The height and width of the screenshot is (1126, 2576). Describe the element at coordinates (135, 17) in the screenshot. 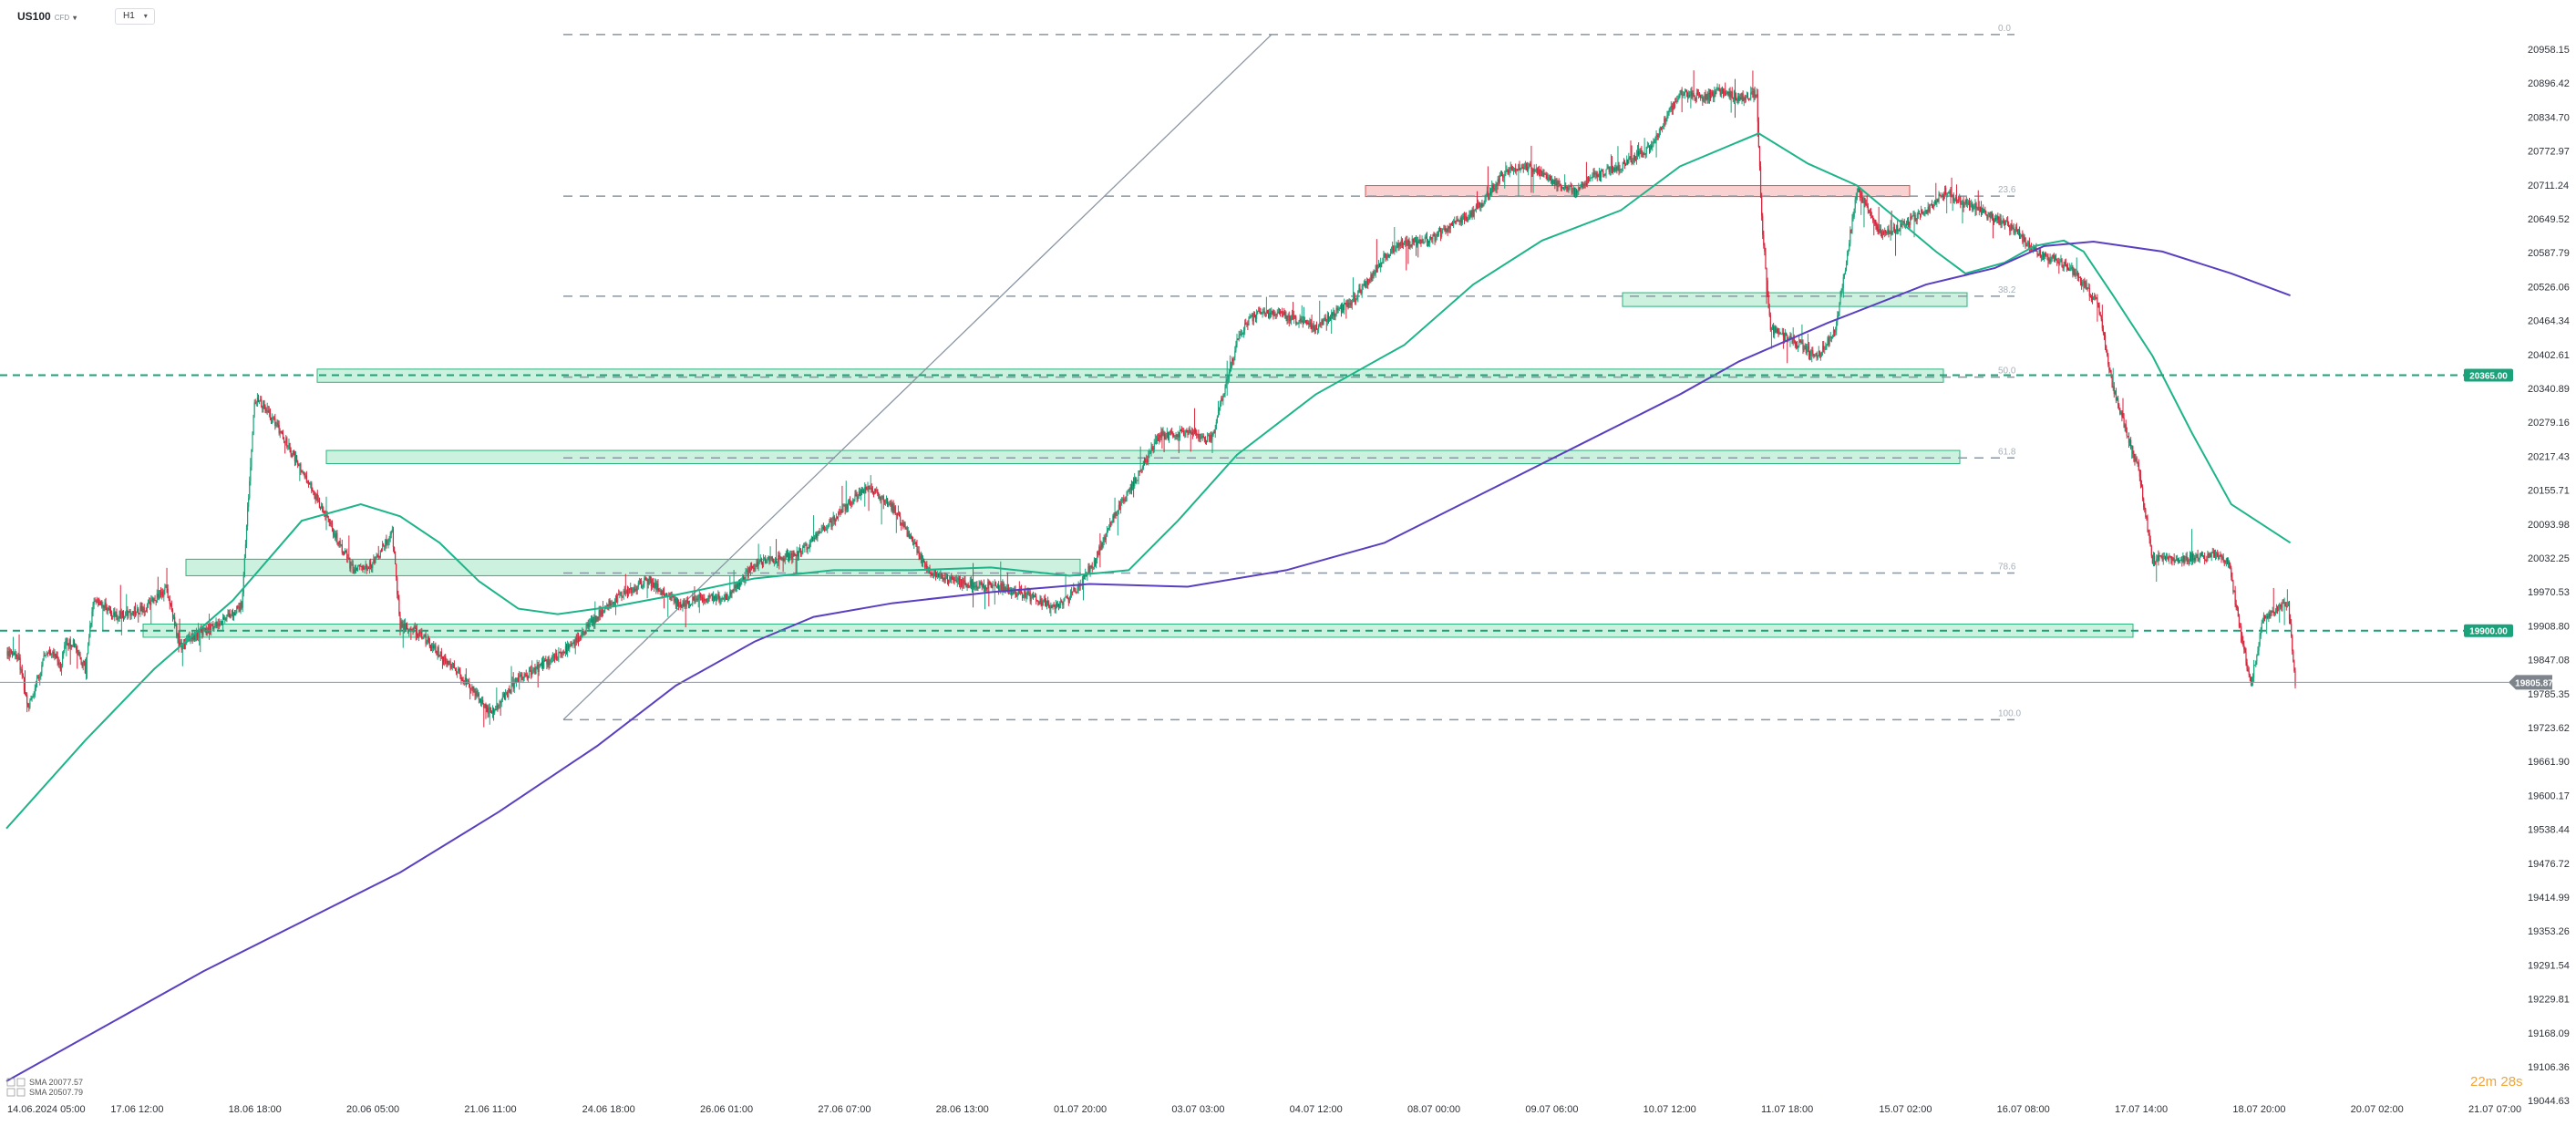

I see `timeframe-selector: H1 ▾` at that location.